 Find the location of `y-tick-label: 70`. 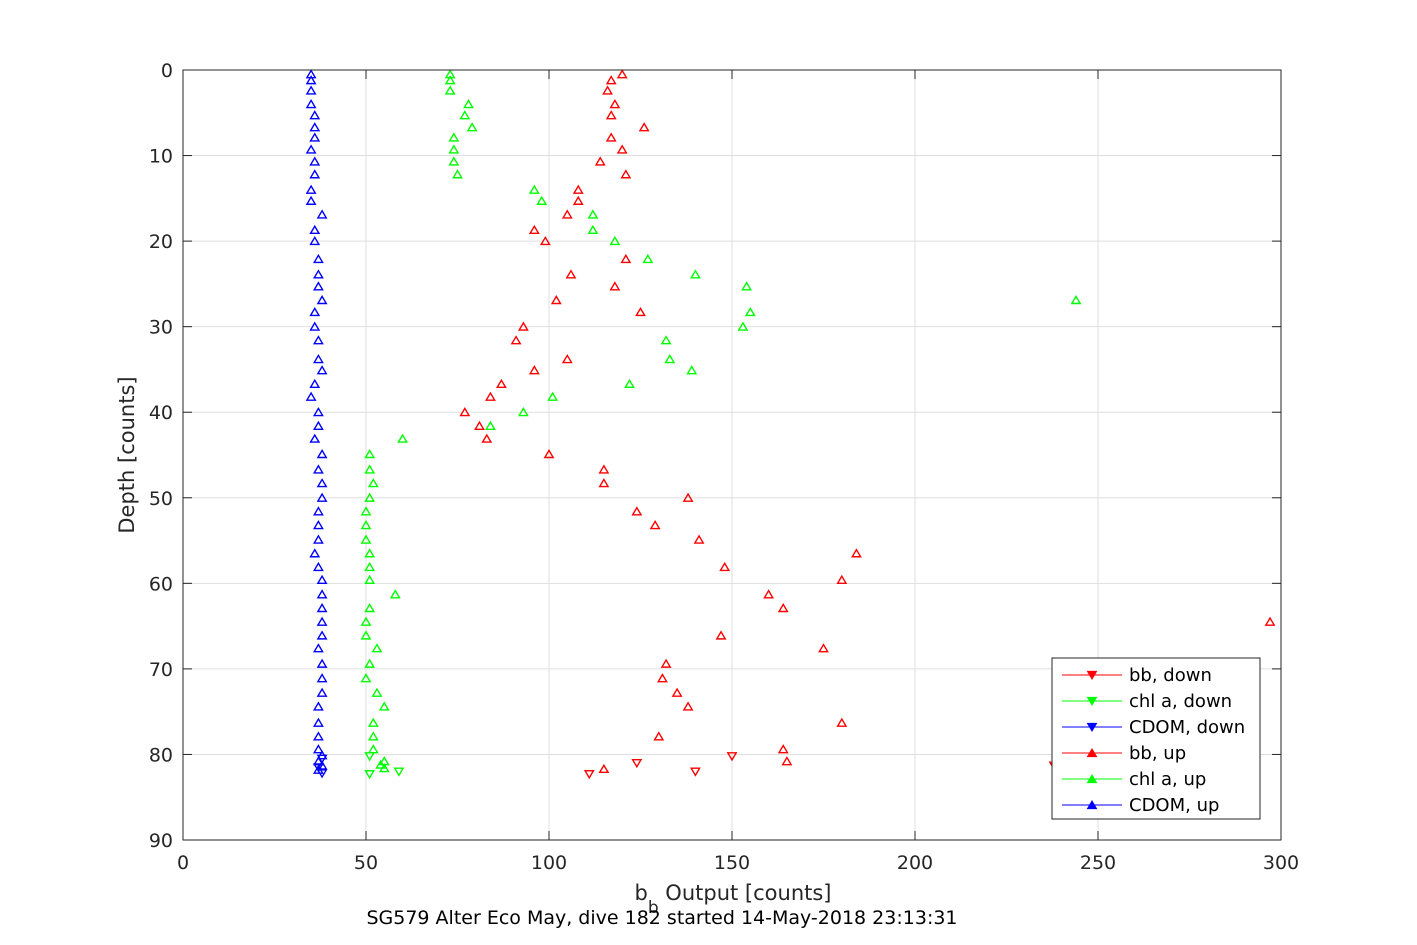

y-tick-label: 70 is located at coordinates (161, 670).